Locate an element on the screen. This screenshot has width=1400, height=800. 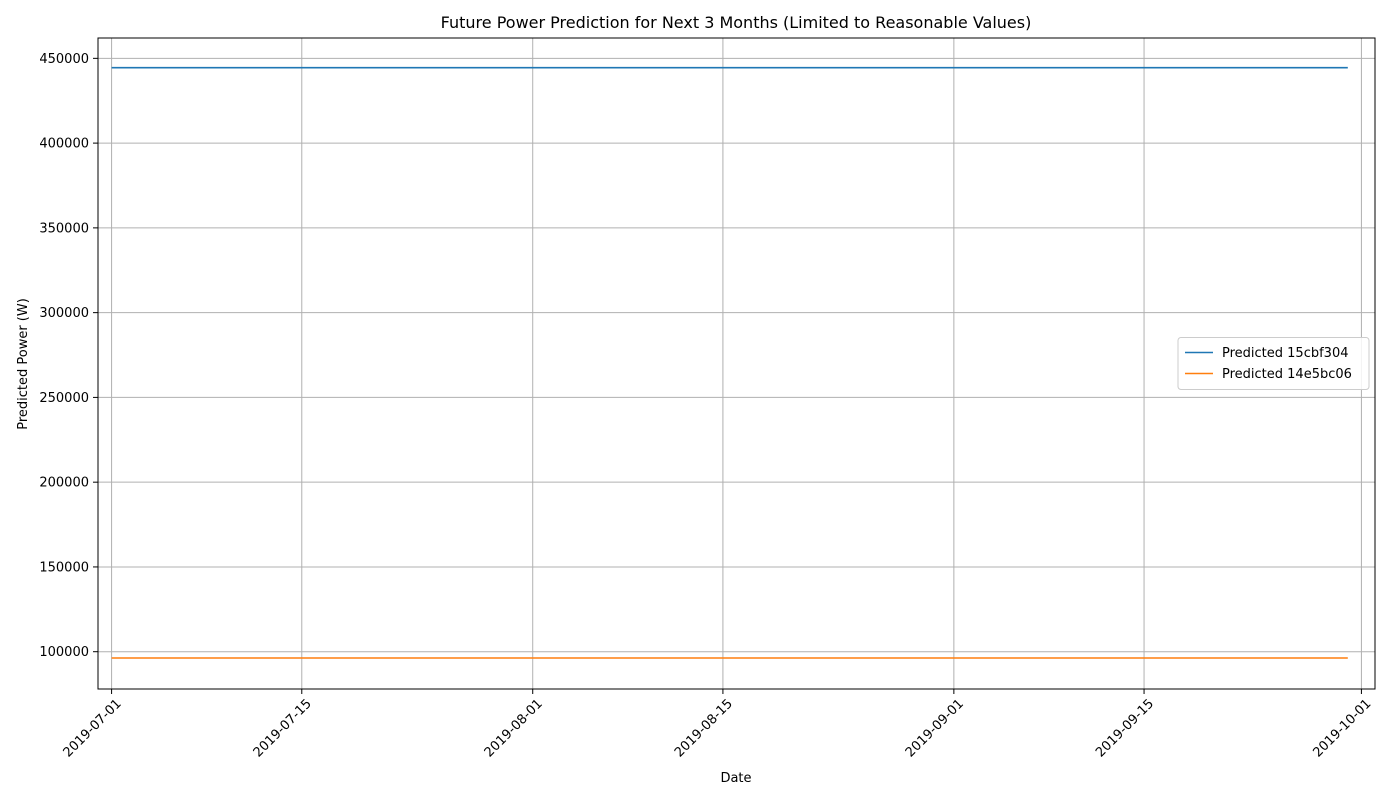
y-tick-label: 100000 is located at coordinates (64, 652).